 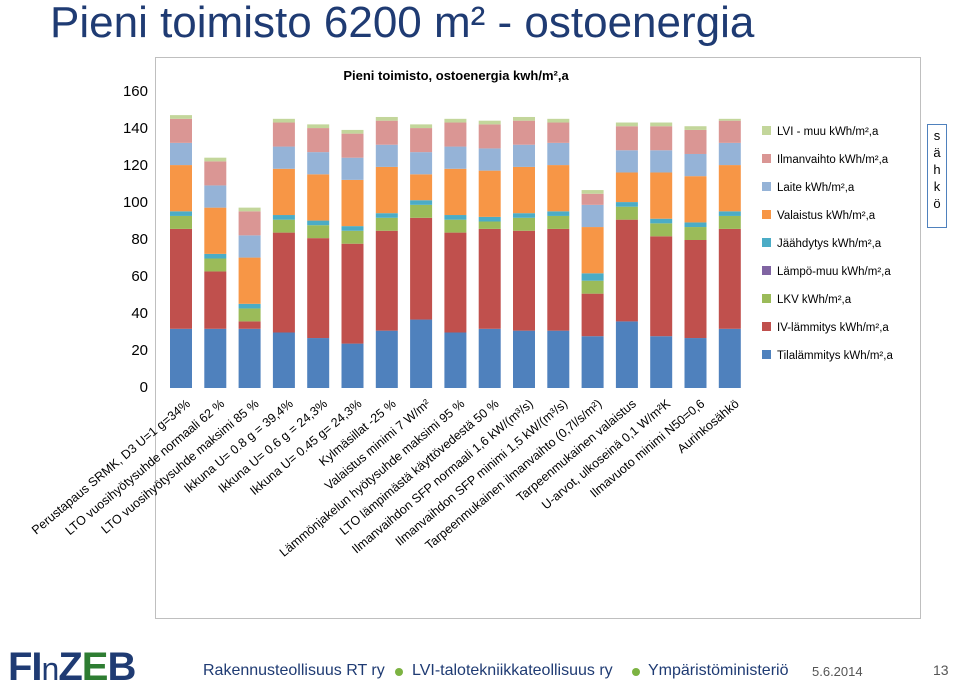 I want to click on y-tick-label: 100, so click(x=135, y=202).